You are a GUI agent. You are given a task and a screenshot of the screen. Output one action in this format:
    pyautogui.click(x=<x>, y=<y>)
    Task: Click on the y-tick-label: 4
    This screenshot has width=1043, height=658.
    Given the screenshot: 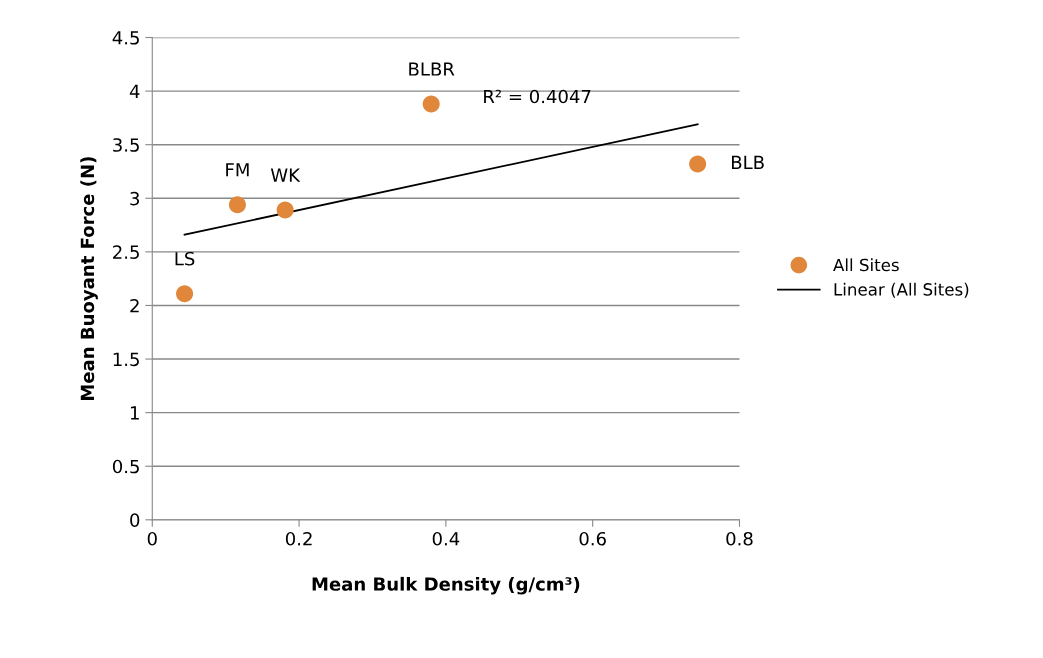 What is the action you would take?
    pyautogui.click(x=134, y=91)
    